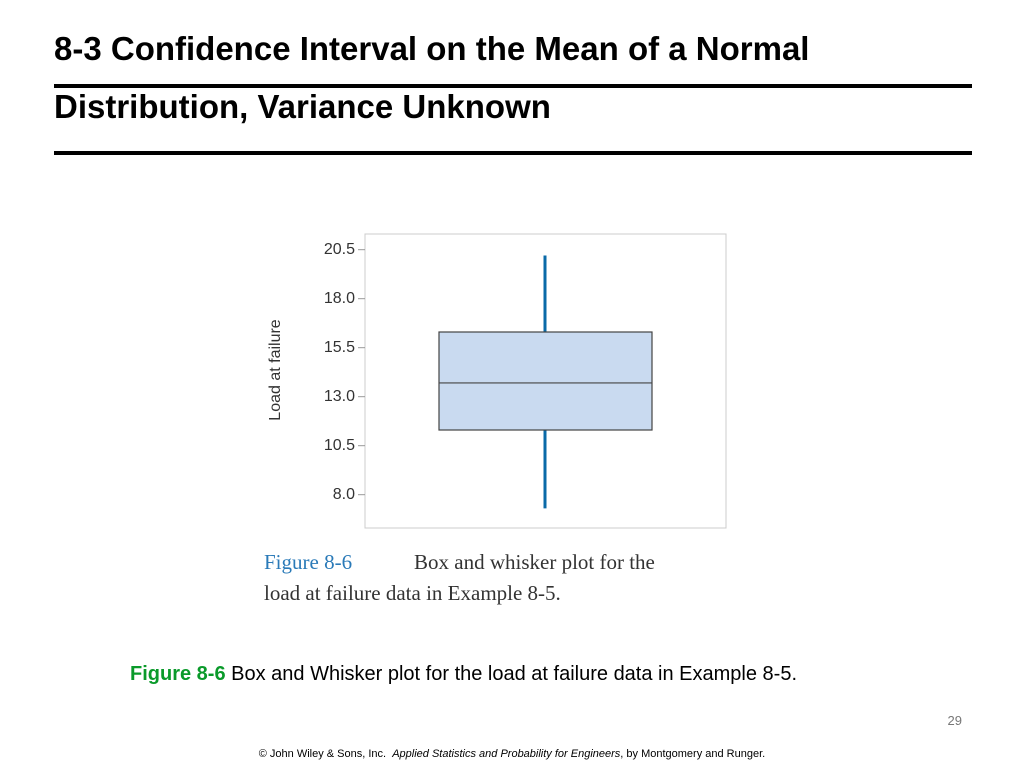 The image size is (1024, 768). What do you see at coordinates (178, 674) in the screenshot?
I see `caption-label: Figure 8-6` at bounding box center [178, 674].